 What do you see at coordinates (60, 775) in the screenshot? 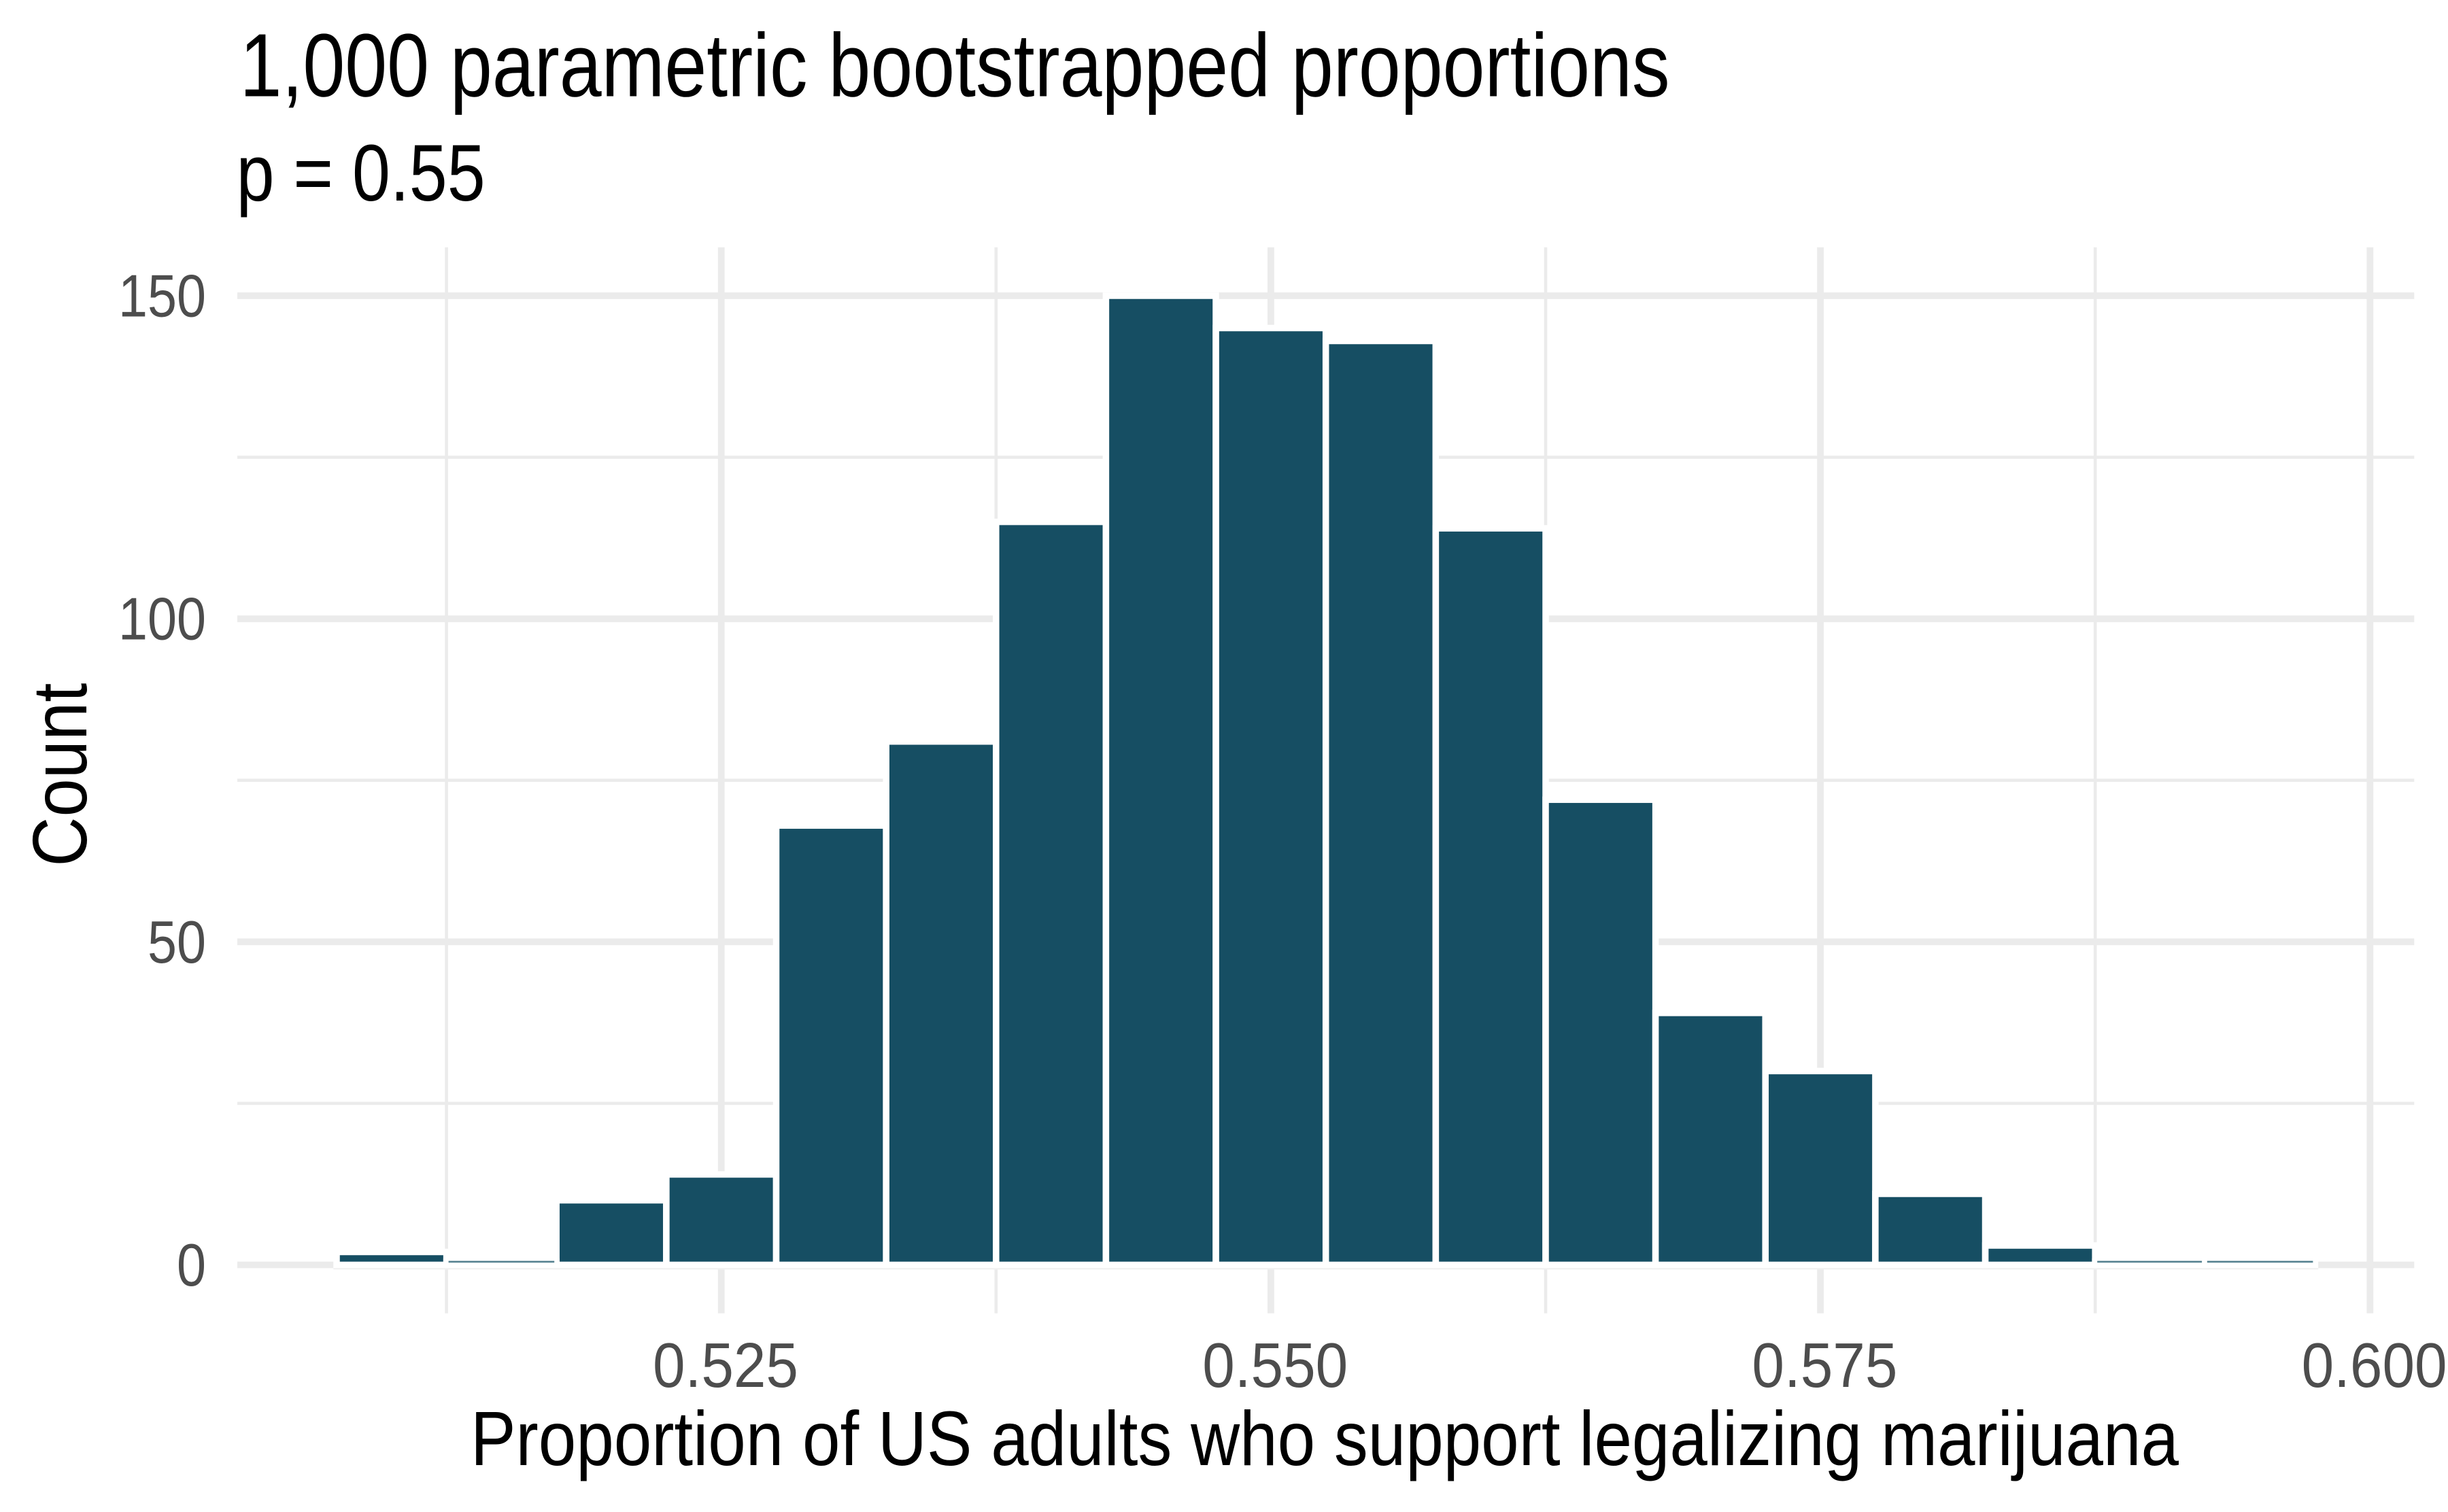
I see `svg-text: Count` at bounding box center [60, 775].